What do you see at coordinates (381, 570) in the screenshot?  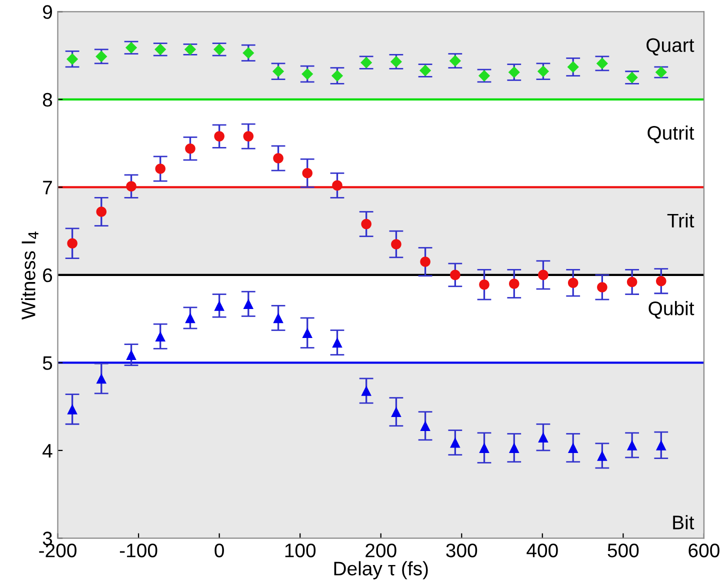 I see `x-axis-title: Delay τ (fs)` at bounding box center [381, 570].